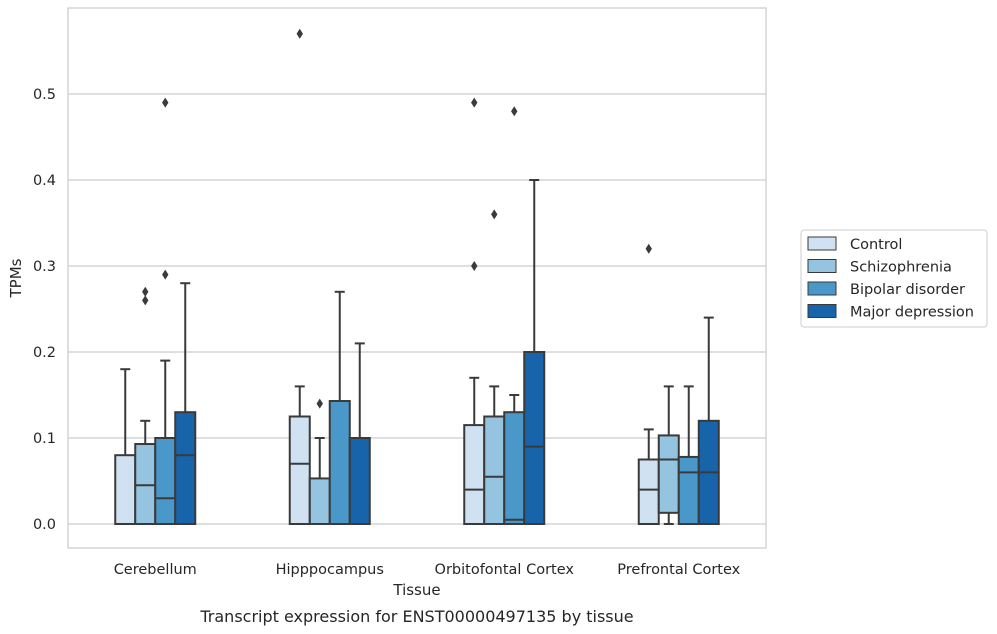  I want to click on y-tick-label: 0.0, so click(44, 525).